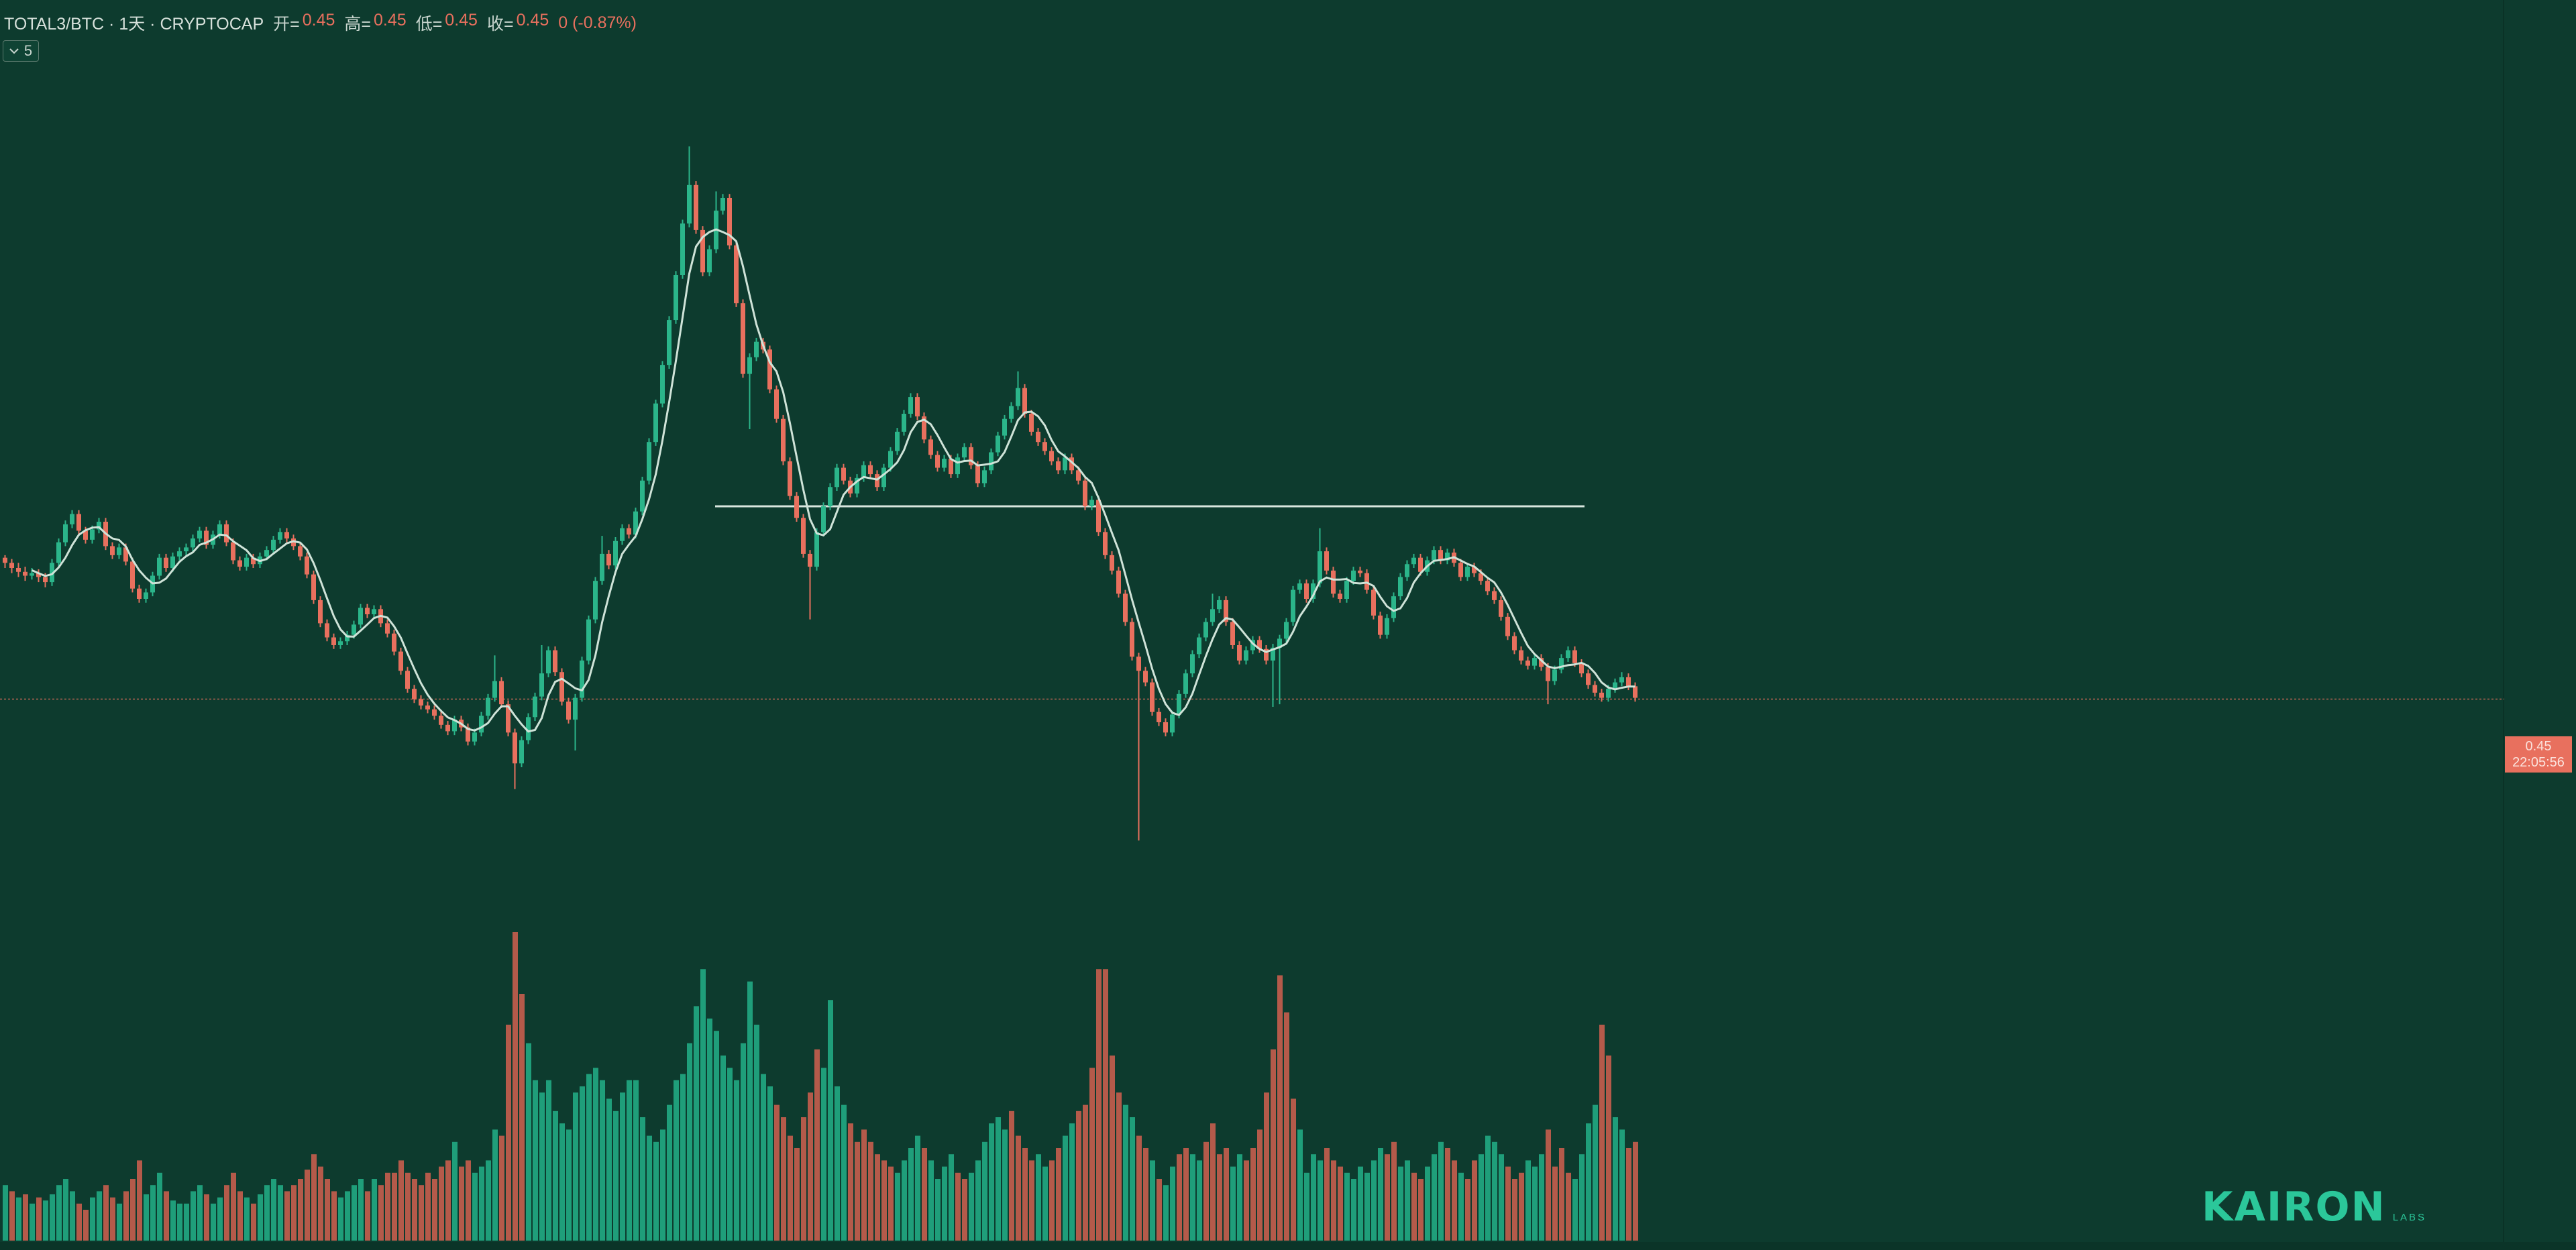 The width and height of the screenshot is (2576, 1250). What do you see at coordinates (1288, 1246) in the screenshot?
I see `bottom-strip` at bounding box center [1288, 1246].